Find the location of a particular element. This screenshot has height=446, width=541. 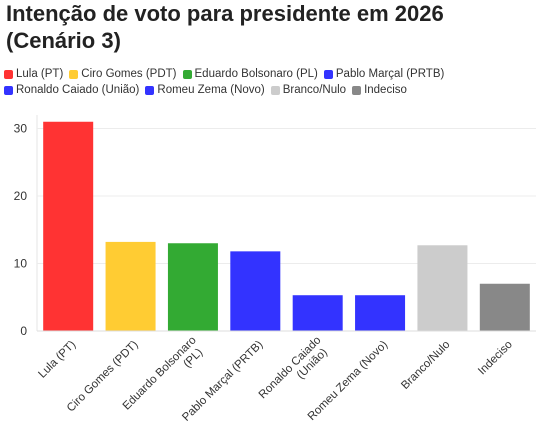

legend-item: Branco/Nulo is located at coordinates (308, 90).